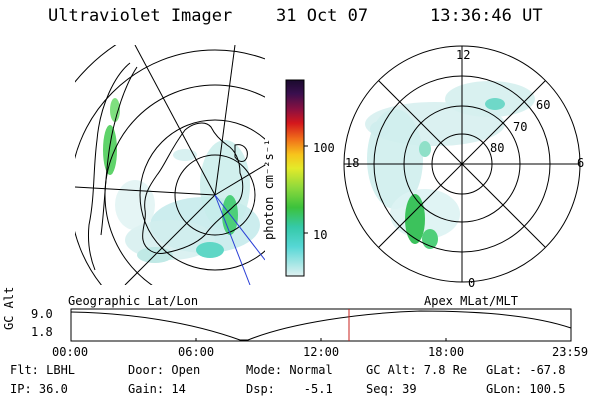 The height and width of the screenshot is (400, 600). What do you see at coordinates (581, 163) in the screenshot?
I see `mlt-label-6: 6` at bounding box center [581, 163].